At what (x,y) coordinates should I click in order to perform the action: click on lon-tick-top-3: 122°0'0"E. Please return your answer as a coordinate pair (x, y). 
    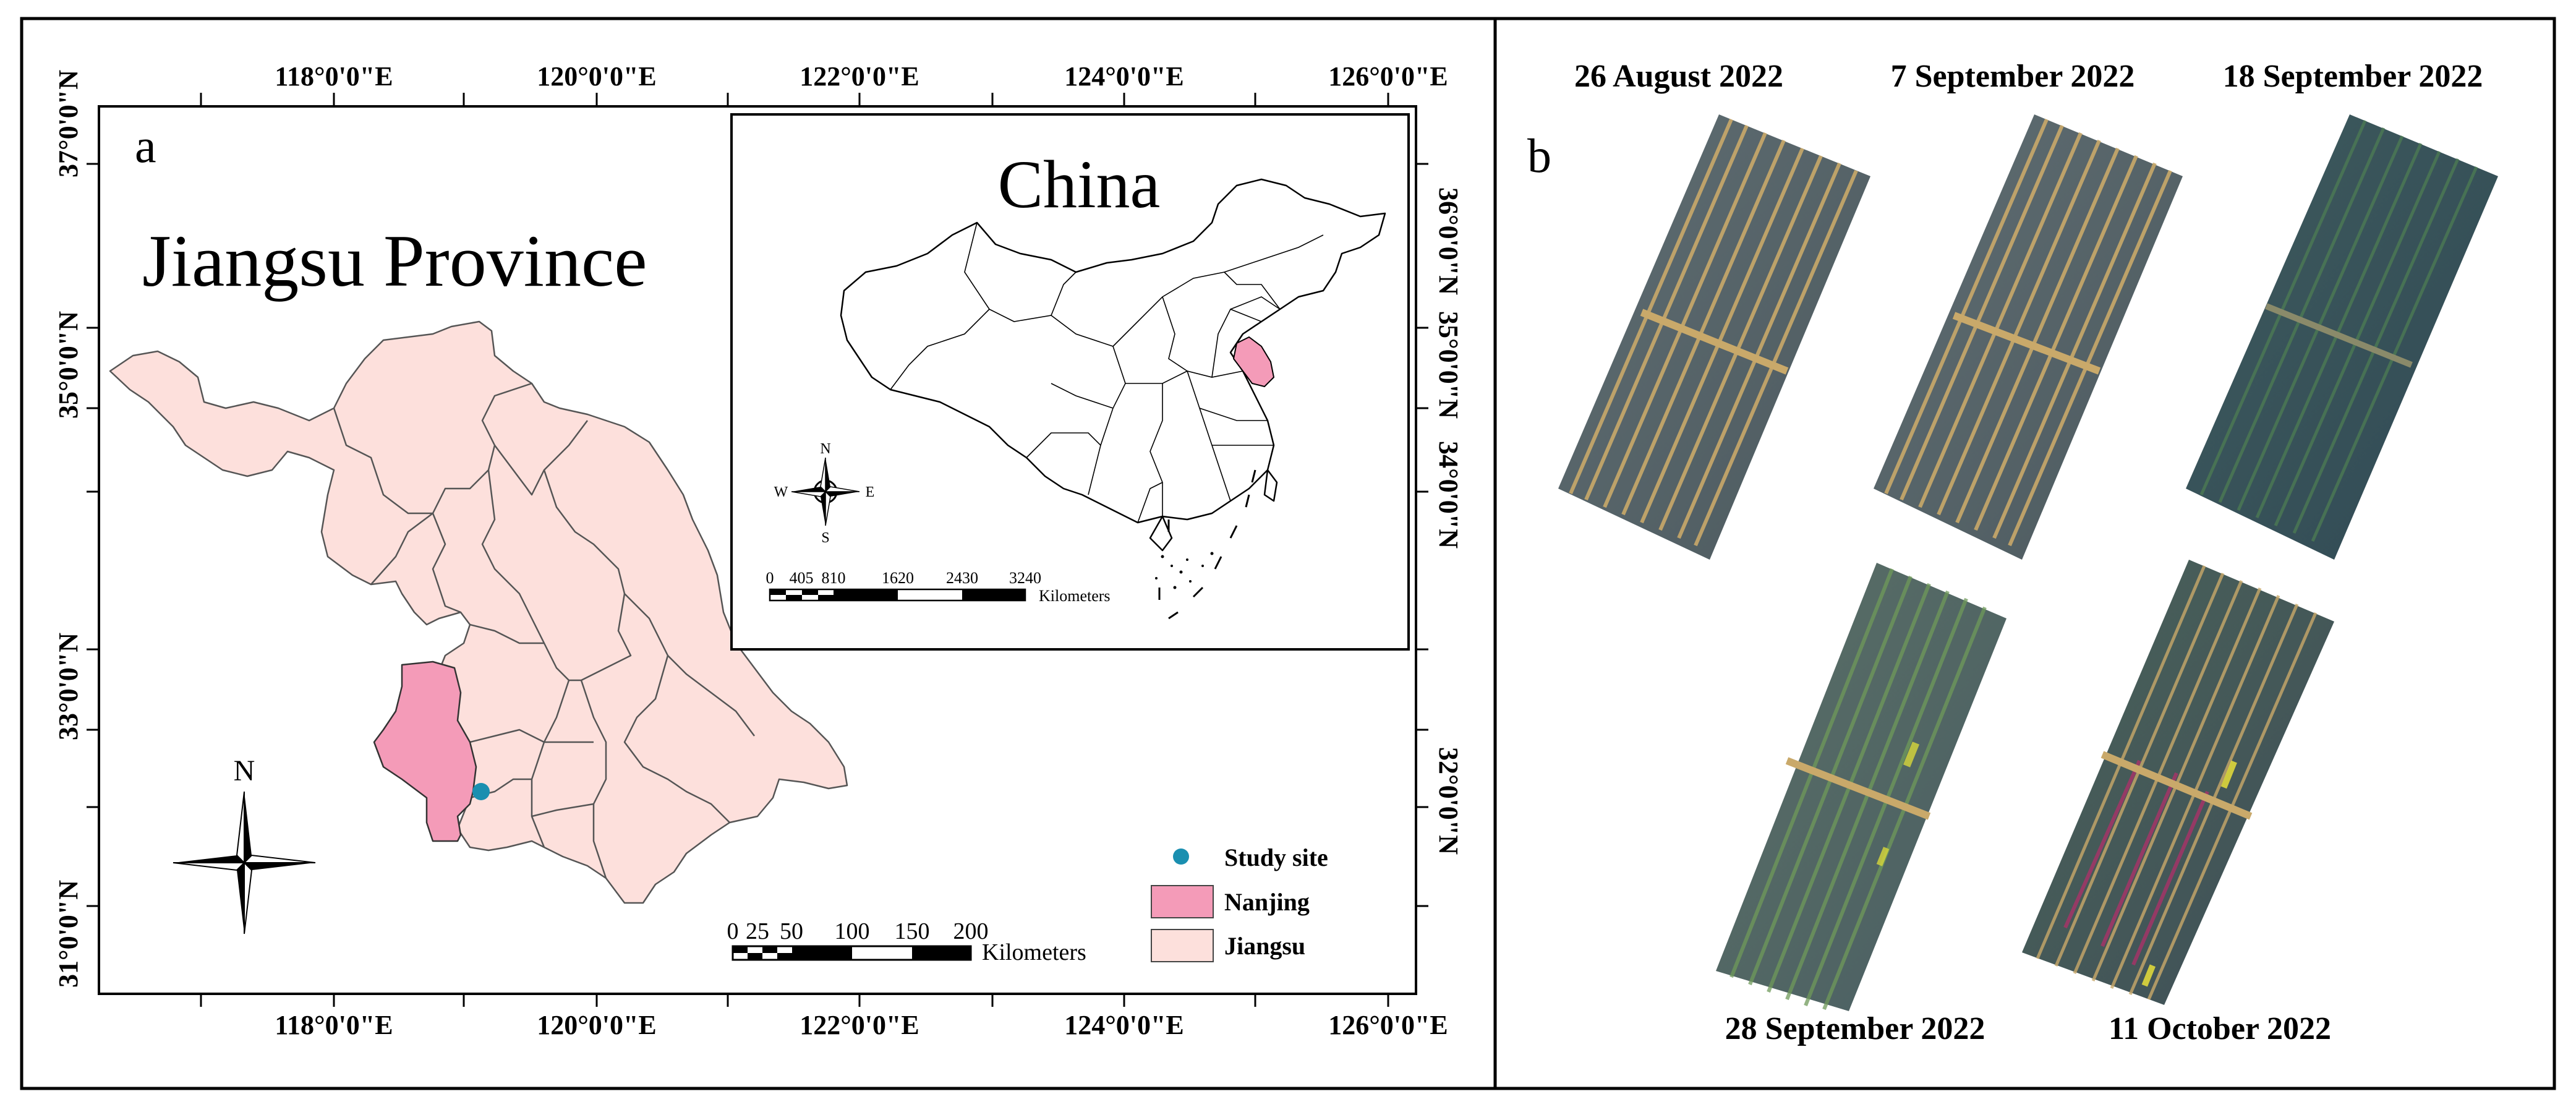
    Looking at the image, I should click on (859, 76).